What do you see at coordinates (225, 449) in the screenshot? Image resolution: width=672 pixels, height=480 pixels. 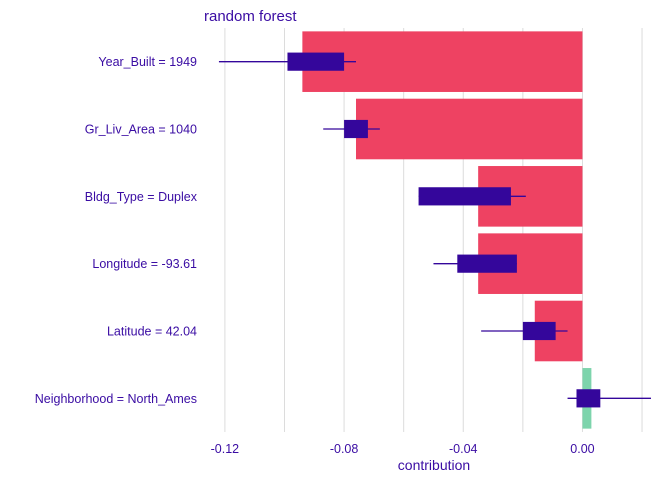 I see `x-tick-label: -0.12` at bounding box center [225, 449].